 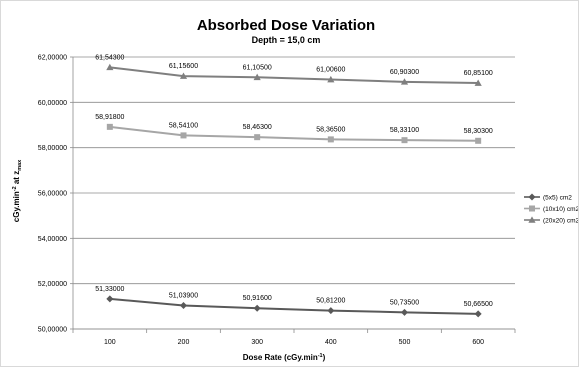 I want to click on y-tick-label: 58,00000, so click(x=52, y=148).